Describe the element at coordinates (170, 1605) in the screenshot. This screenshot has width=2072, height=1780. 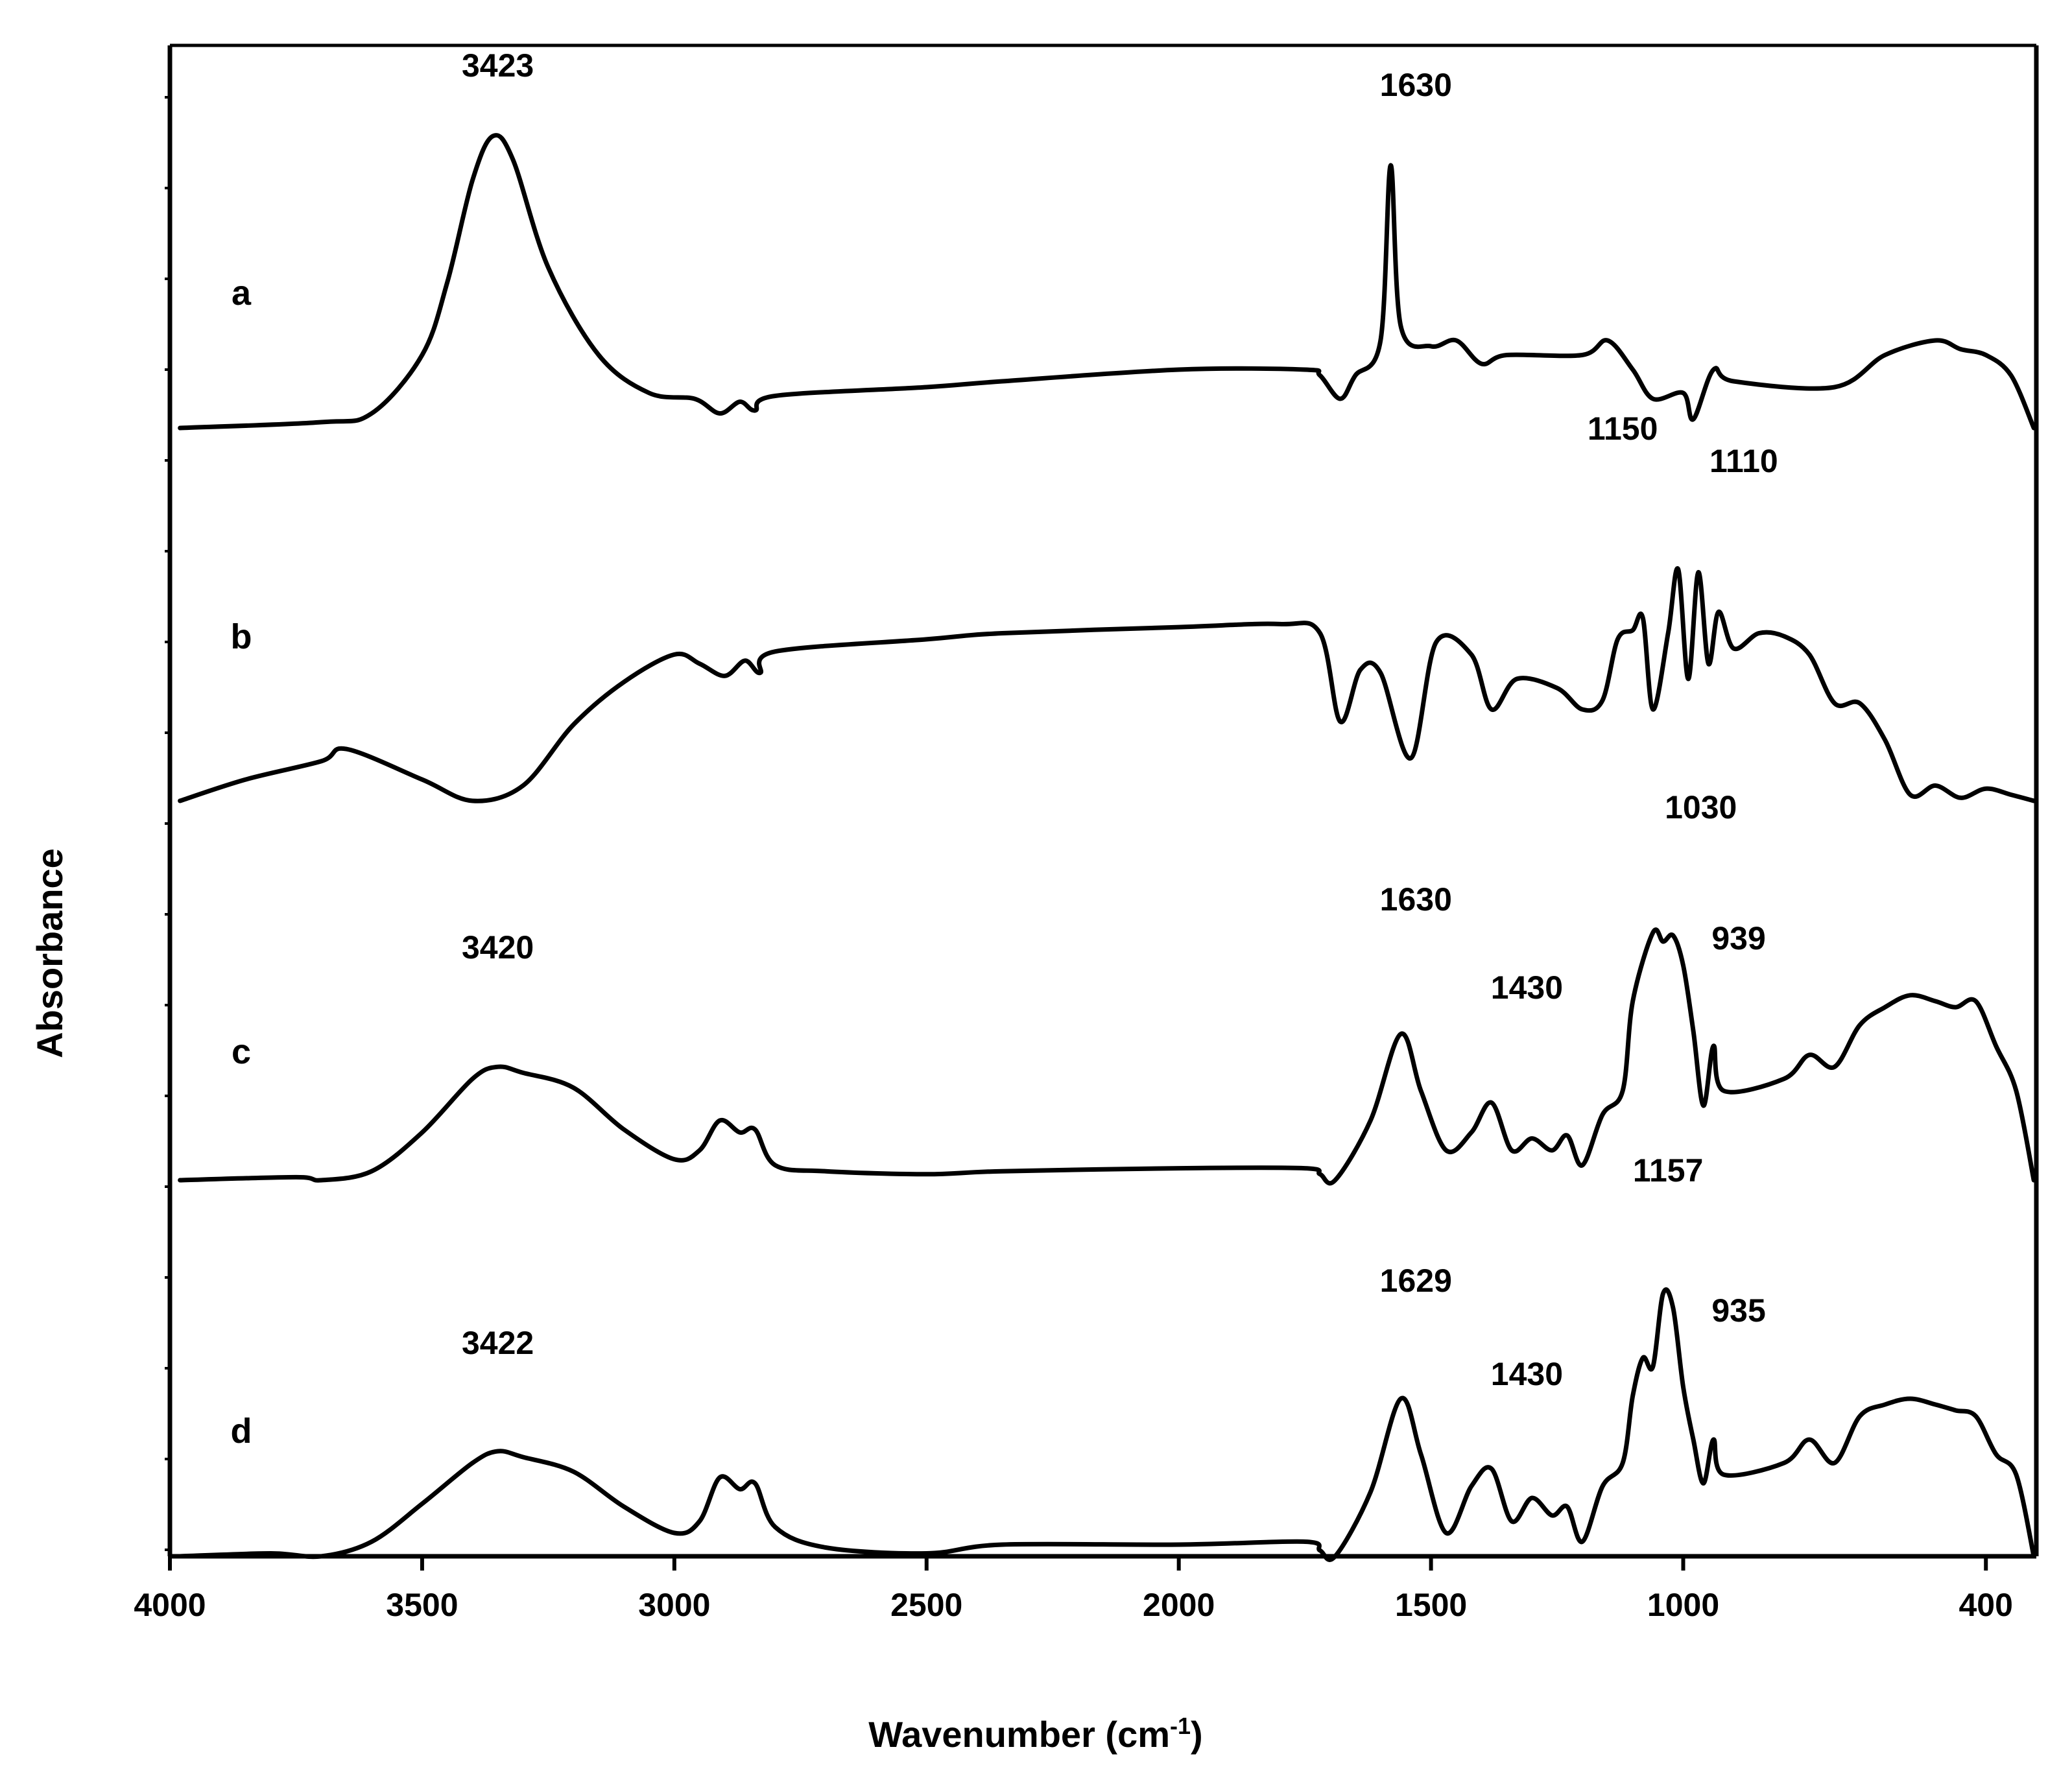
I see `x-tick-label: 4000` at that location.